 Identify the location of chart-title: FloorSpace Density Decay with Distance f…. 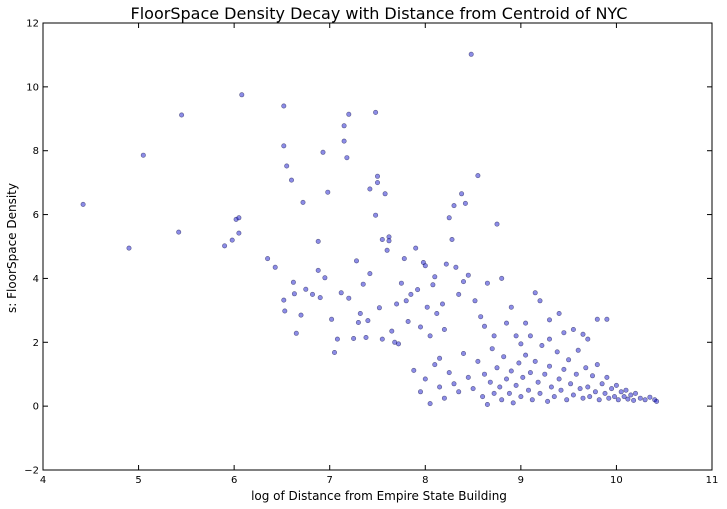
(379, 13).